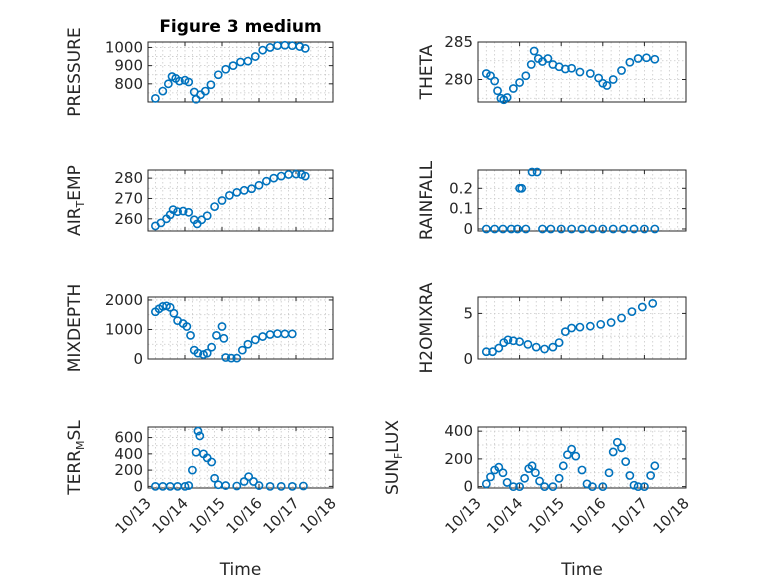  I want to click on y-axis-label: MIXDEPTH, so click(75, 328).